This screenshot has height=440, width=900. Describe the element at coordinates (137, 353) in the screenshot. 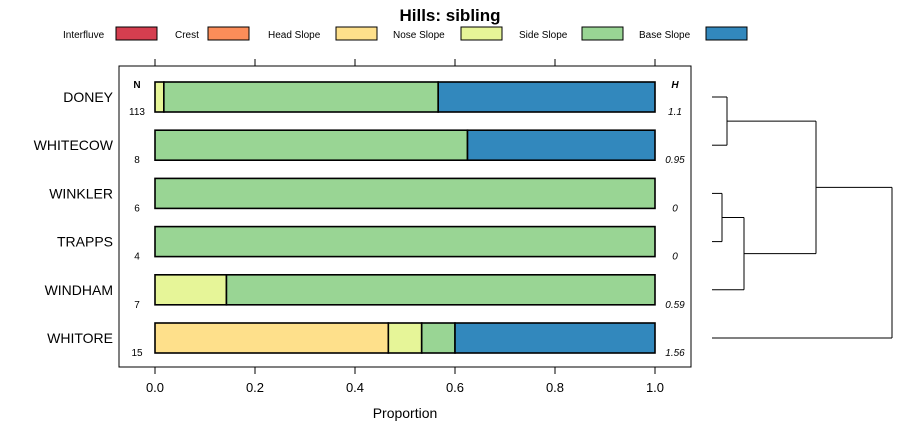

I see `n-value: 15` at that location.